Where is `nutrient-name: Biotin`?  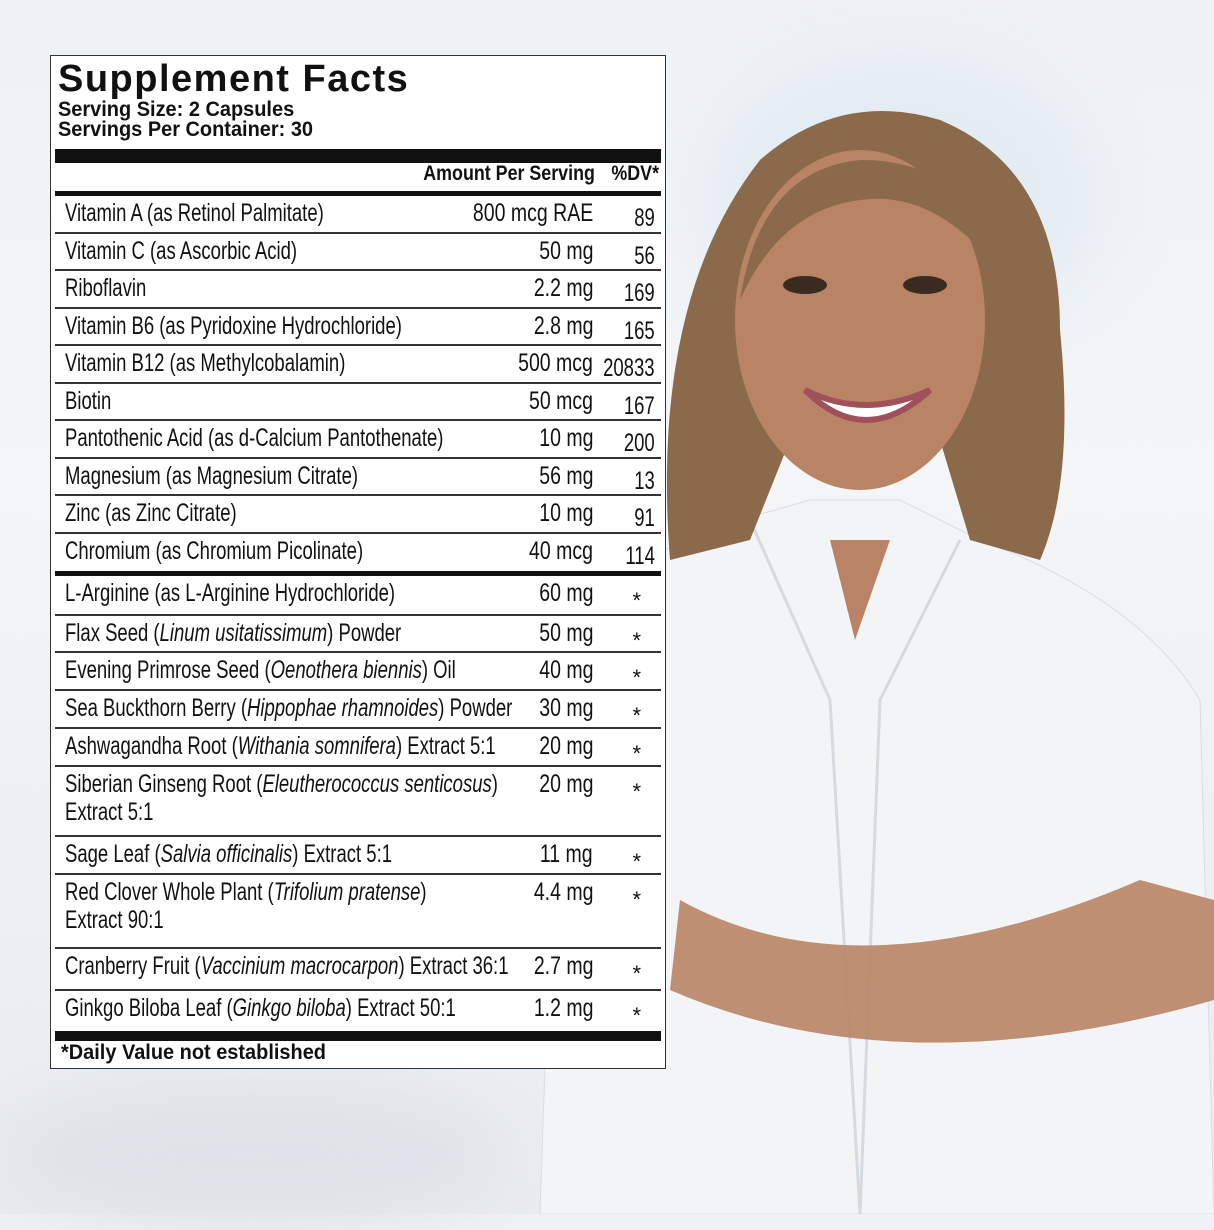 nutrient-name: Biotin is located at coordinates (88, 400).